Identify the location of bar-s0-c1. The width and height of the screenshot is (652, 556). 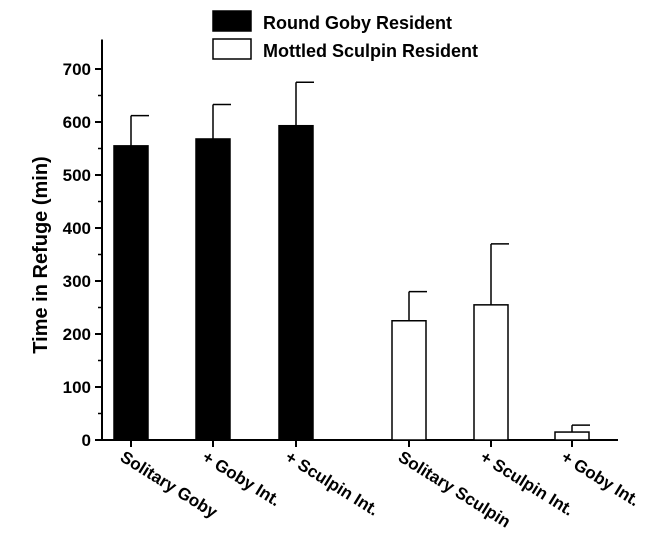
(213, 289).